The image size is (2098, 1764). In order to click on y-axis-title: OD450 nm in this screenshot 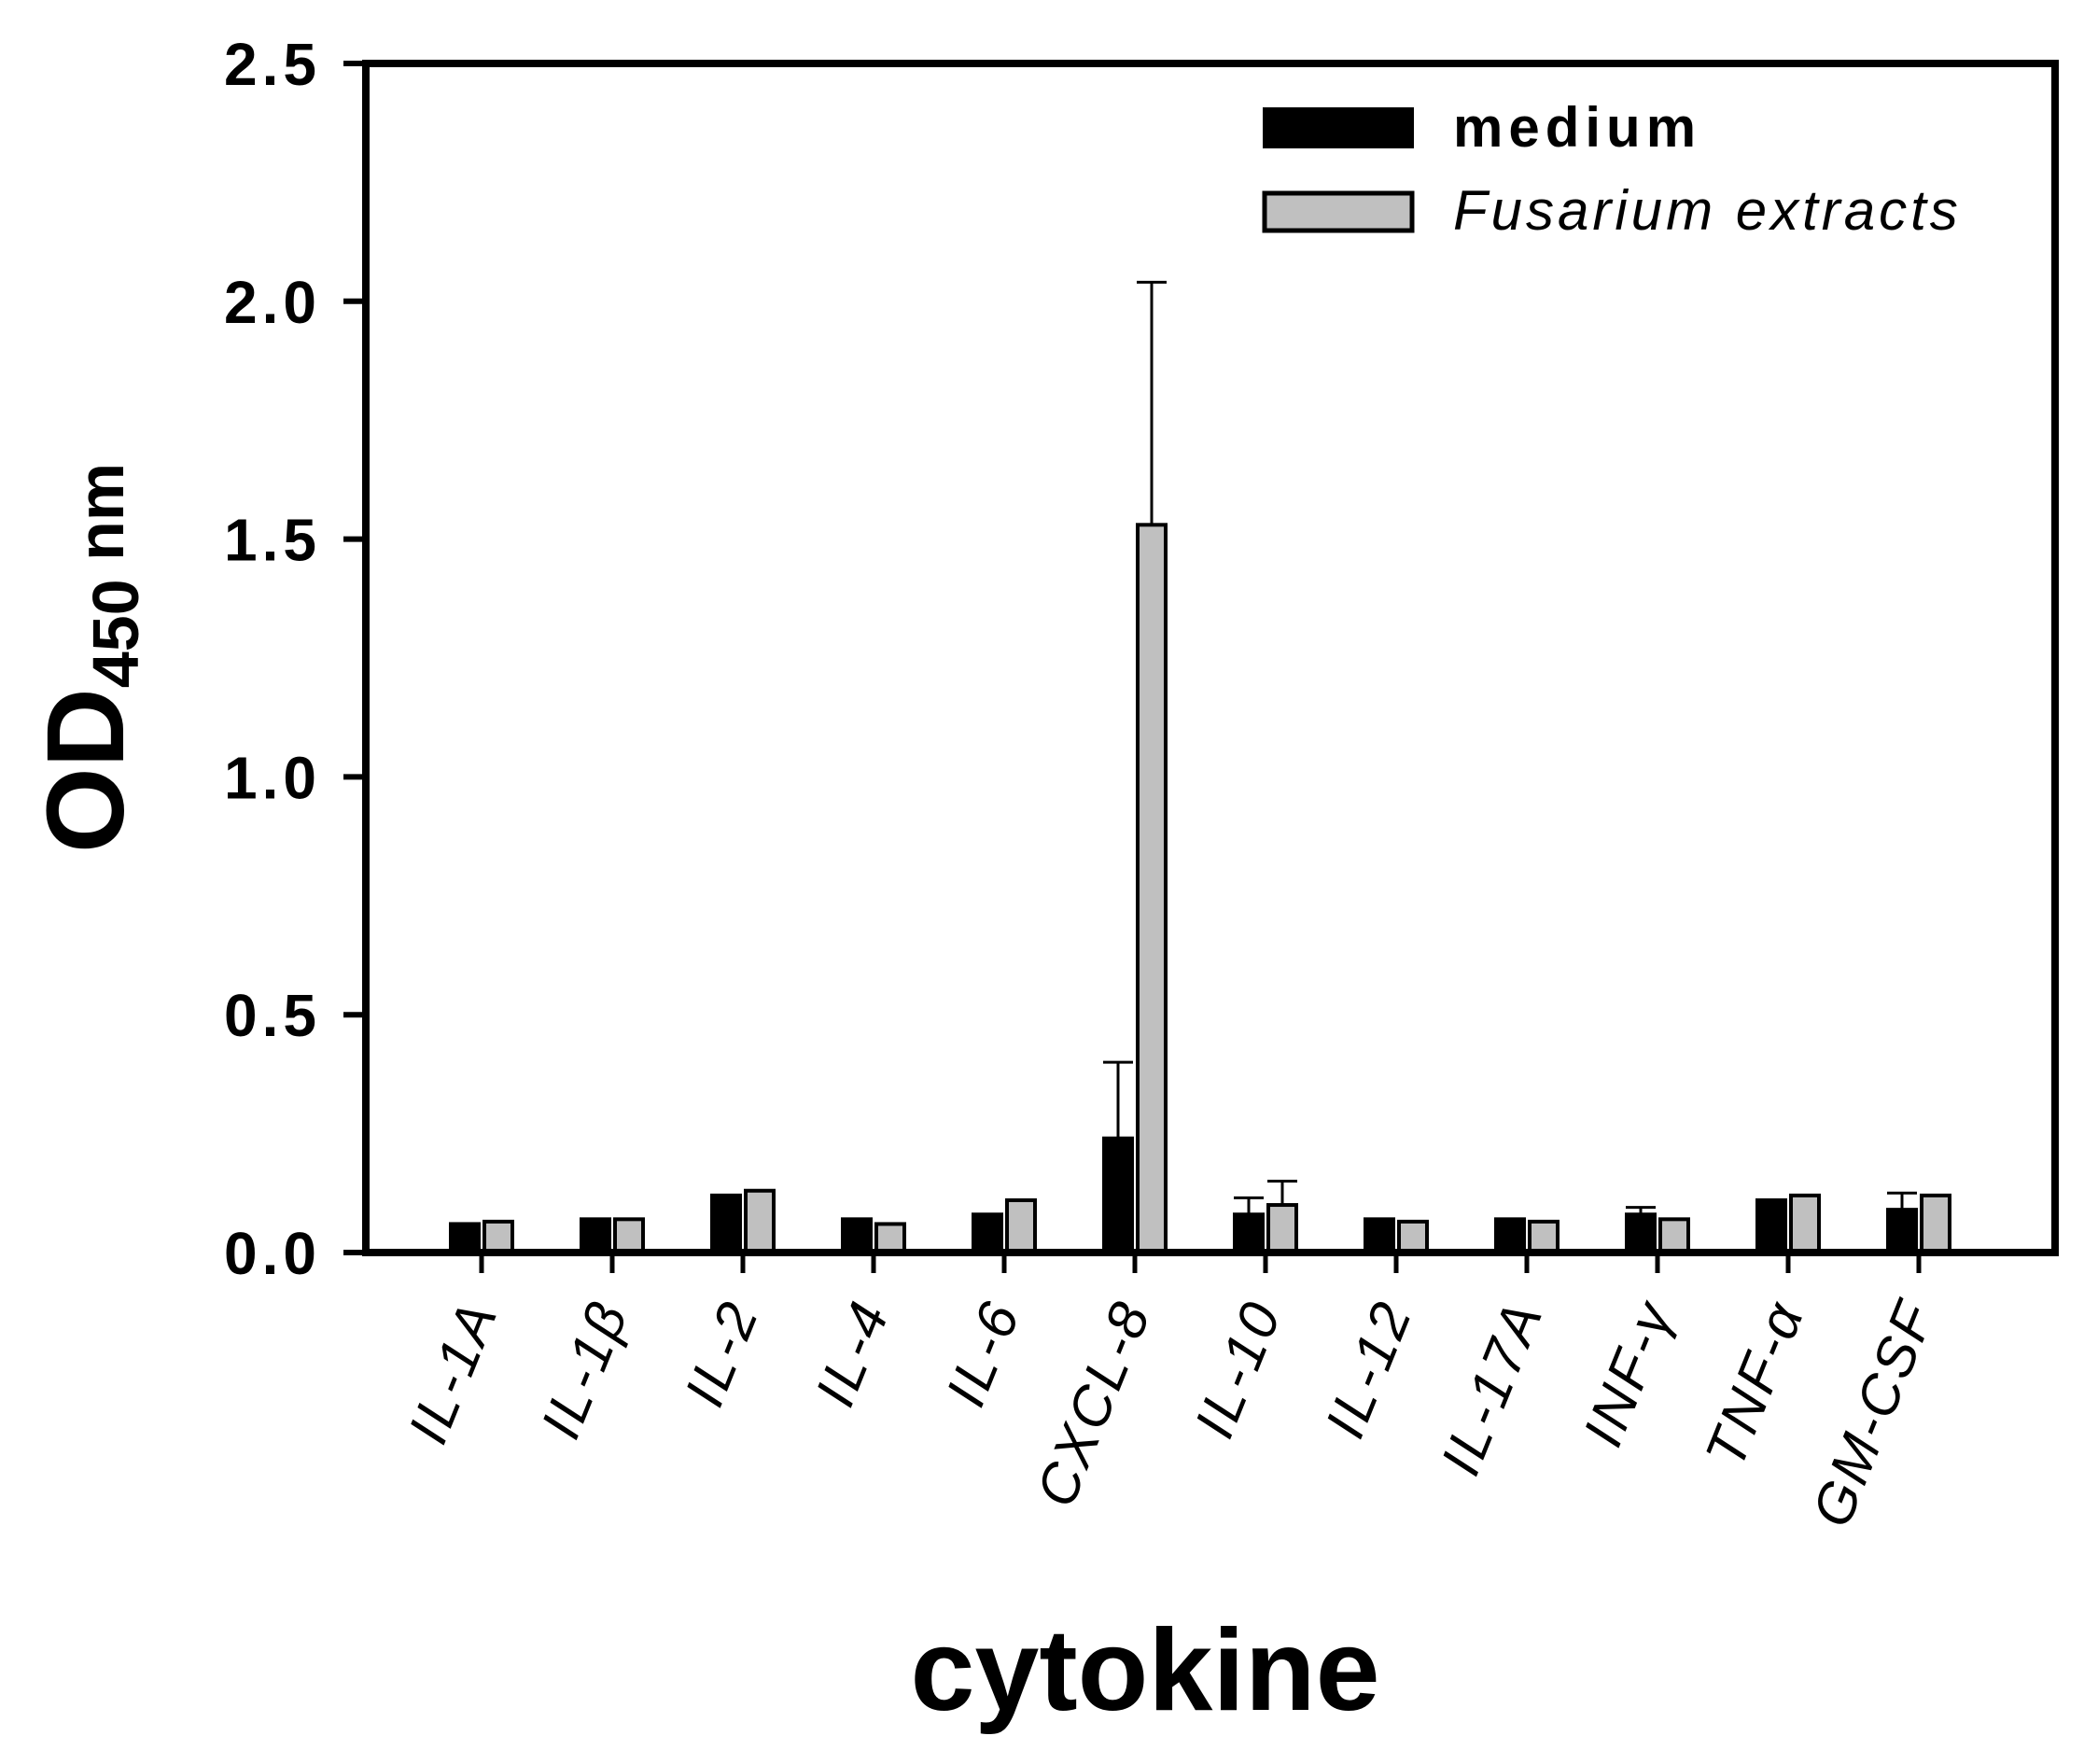, I will do `click(88, 658)`.